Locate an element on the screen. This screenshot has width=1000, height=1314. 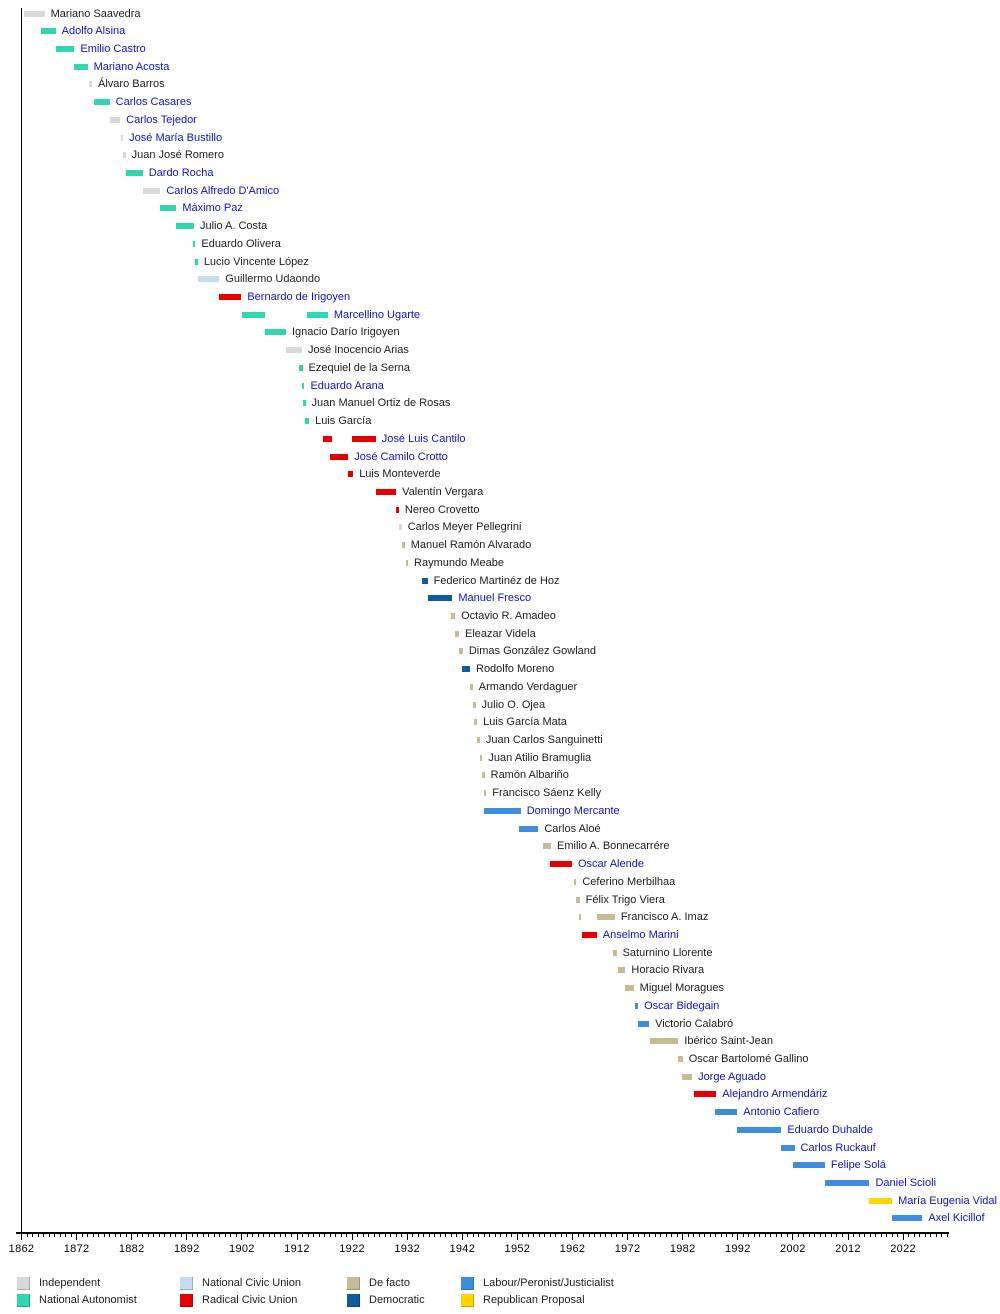
governor-name-maria-eugenia-vidal: María Eugenia Vidal is located at coordinates (947, 1200).